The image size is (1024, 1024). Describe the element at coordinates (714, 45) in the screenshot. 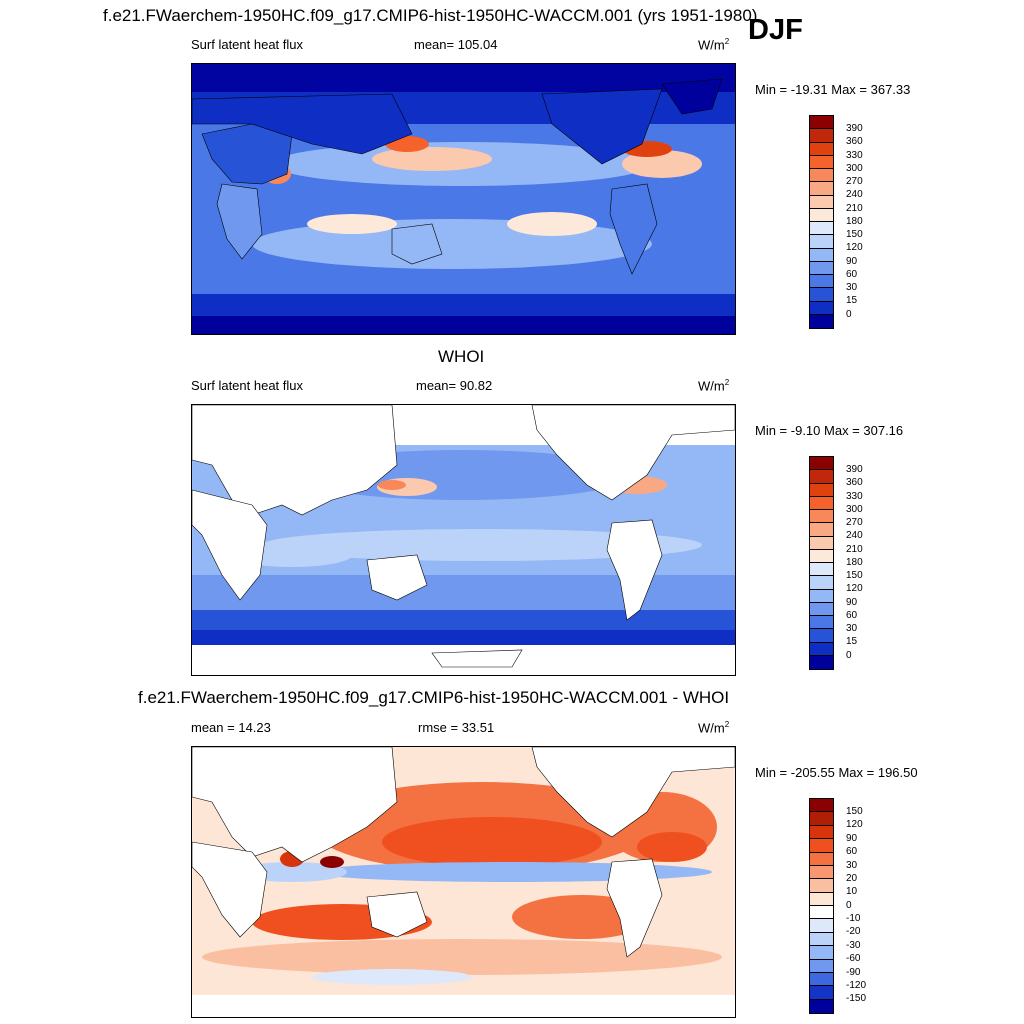

I see `panel1-units: W/m2` at that location.